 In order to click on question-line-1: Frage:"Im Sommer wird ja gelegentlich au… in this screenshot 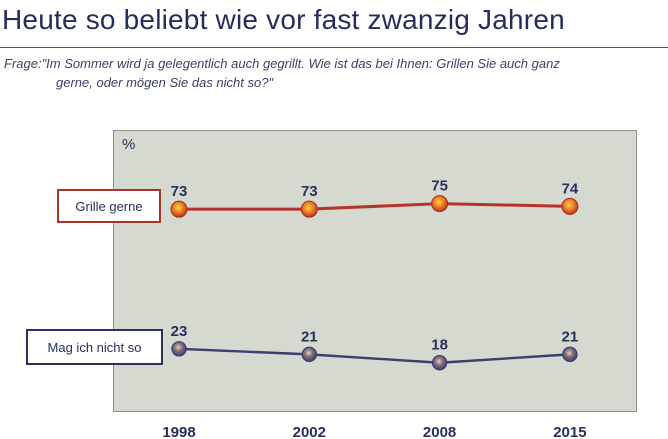, I will do `click(282, 63)`.